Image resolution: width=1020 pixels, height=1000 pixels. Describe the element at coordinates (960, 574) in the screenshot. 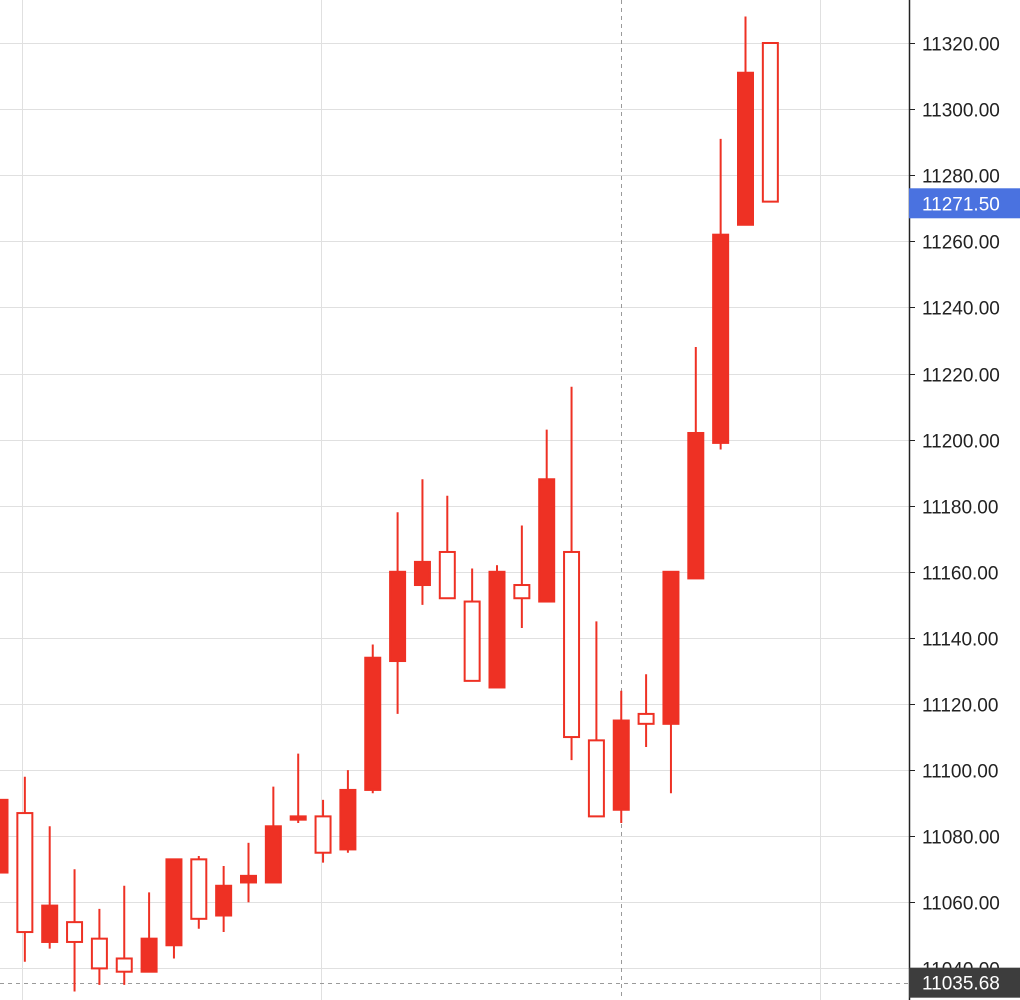

I see `tick-label: 11160.00` at that location.